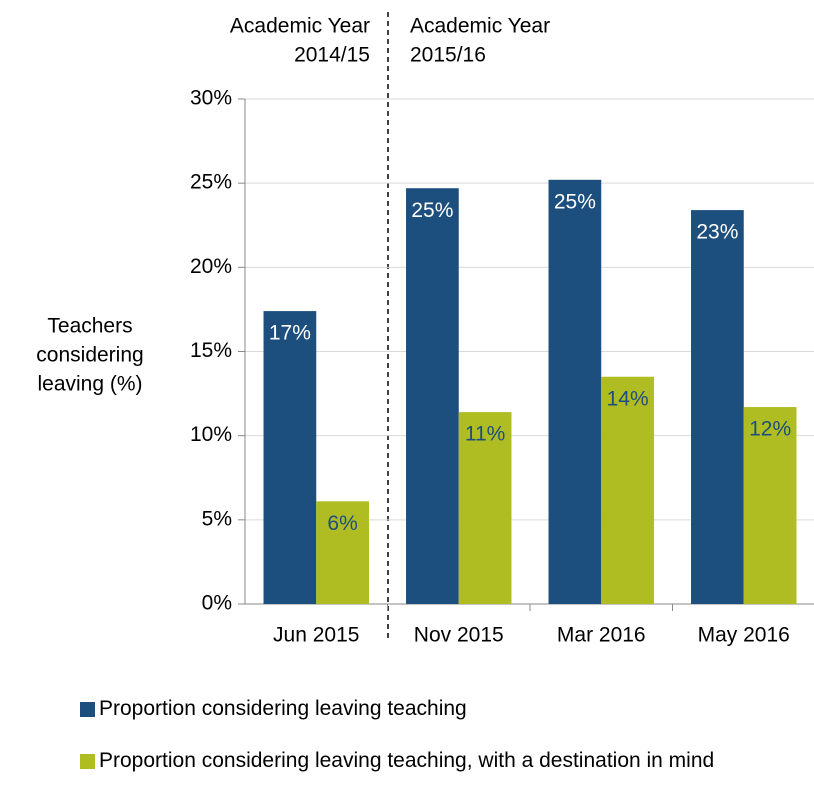  I want to click on annotation: 2015/16, so click(448, 55).